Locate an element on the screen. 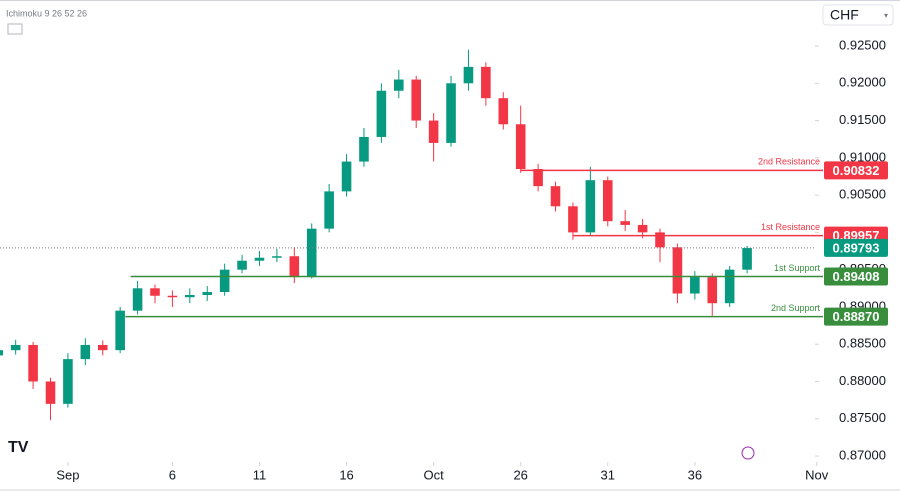  level-label: 0.90832 is located at coordinates (856, 170).